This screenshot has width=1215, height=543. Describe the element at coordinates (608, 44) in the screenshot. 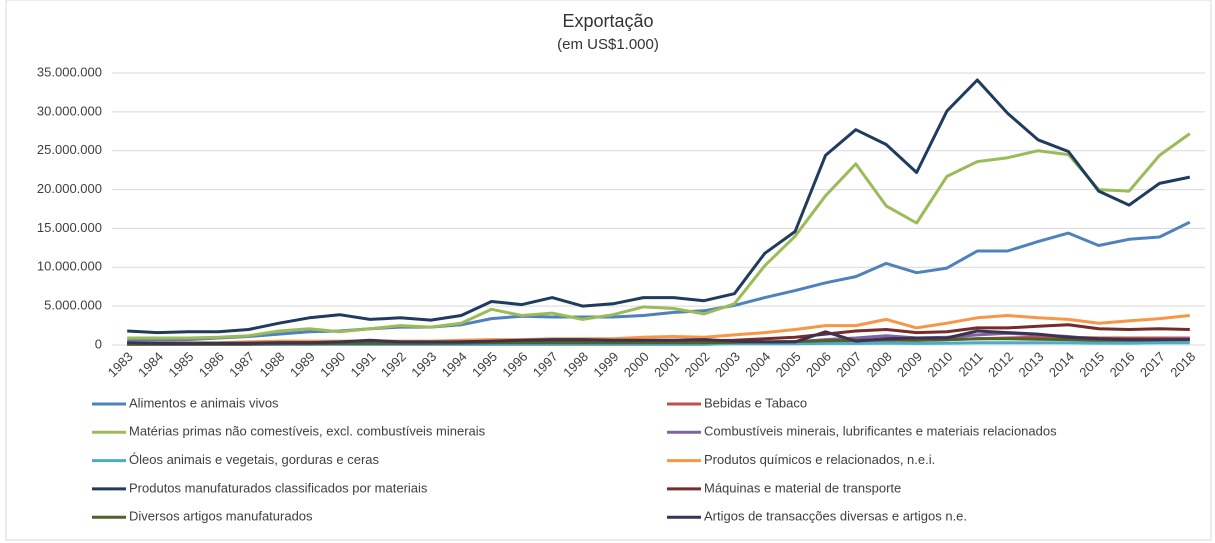

I see `chart-subtitle: (em US$1.000)` at that location.